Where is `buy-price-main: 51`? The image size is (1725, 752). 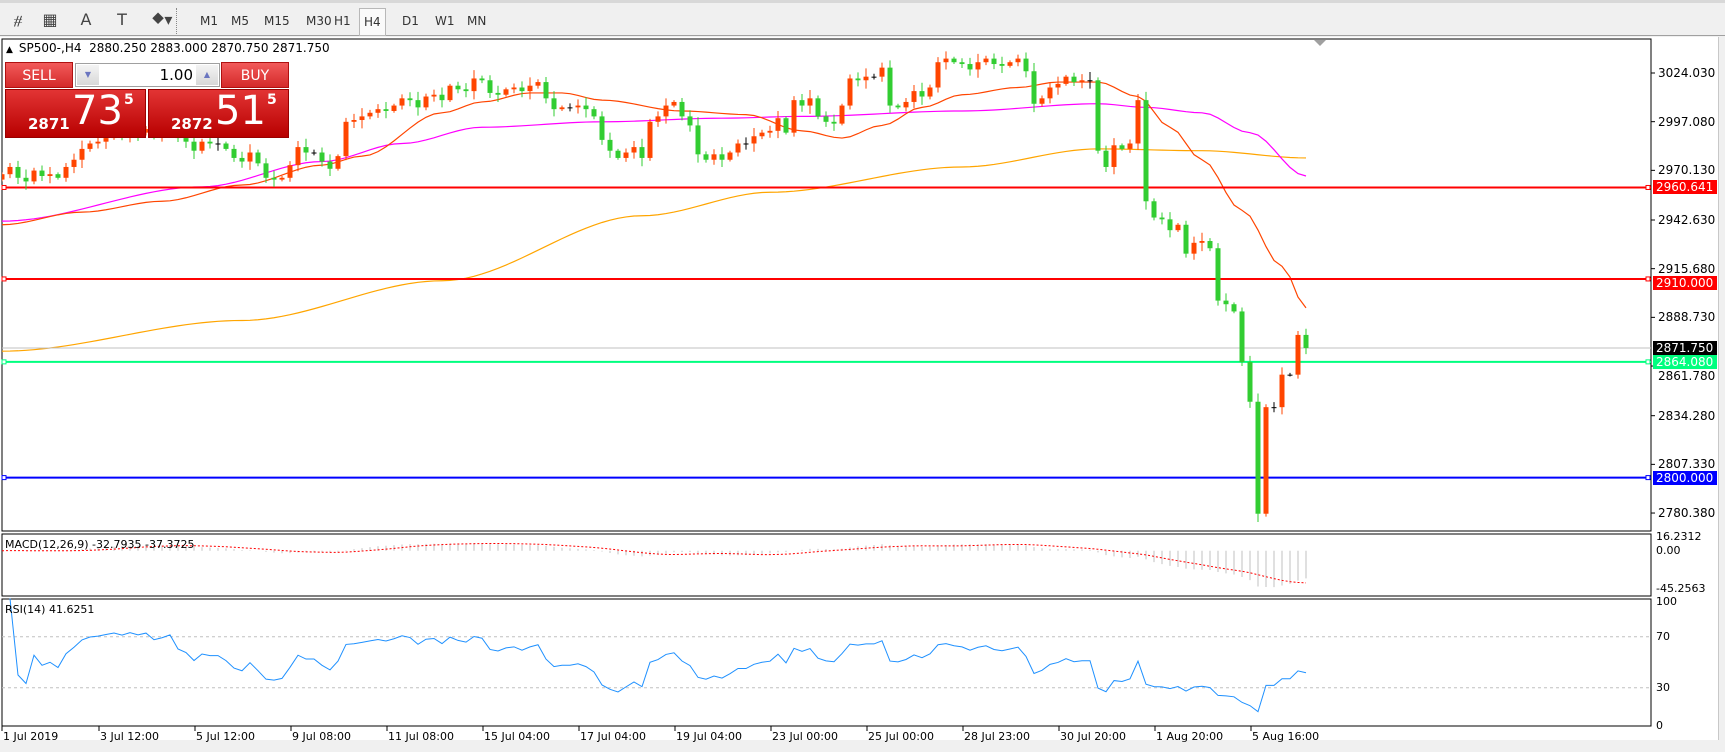 buy-price-main: 51 is located at coordinates (240, 111).